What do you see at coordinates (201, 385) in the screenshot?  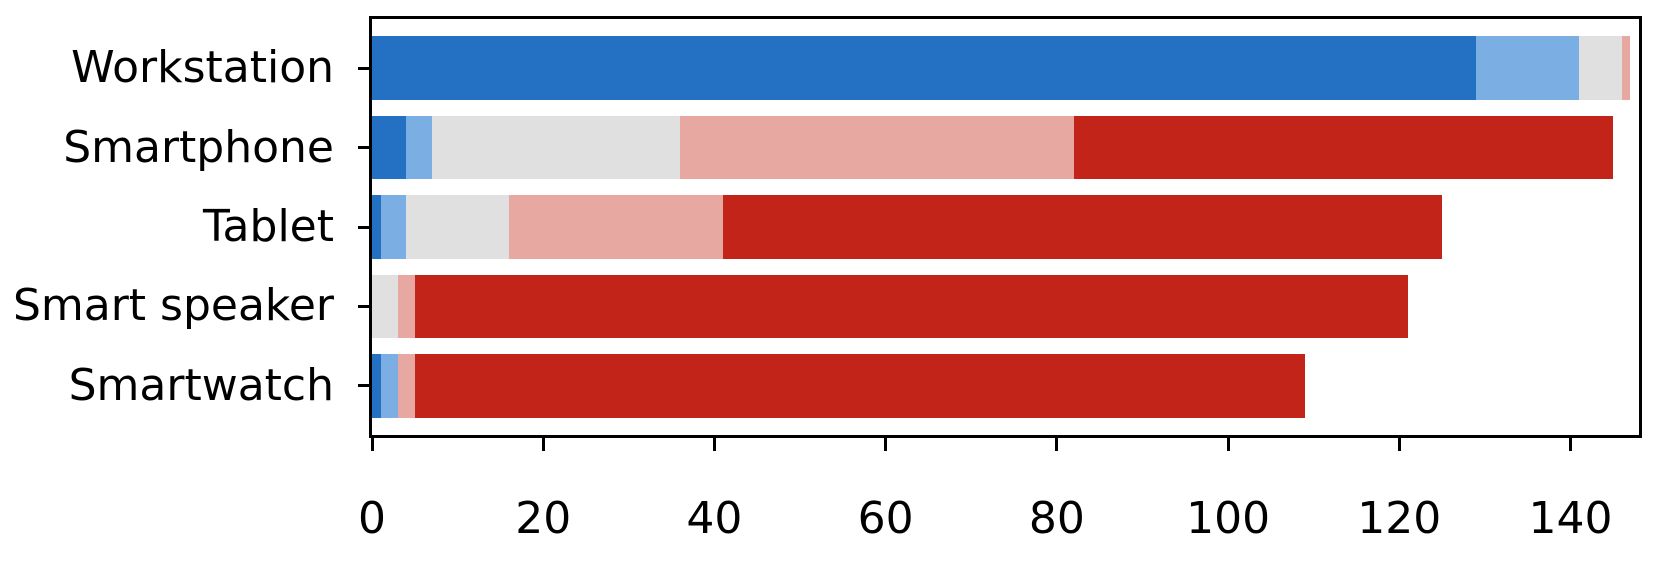 I see `y-label-smartwatch: Smartwatch` at bounding box center [201, 385].